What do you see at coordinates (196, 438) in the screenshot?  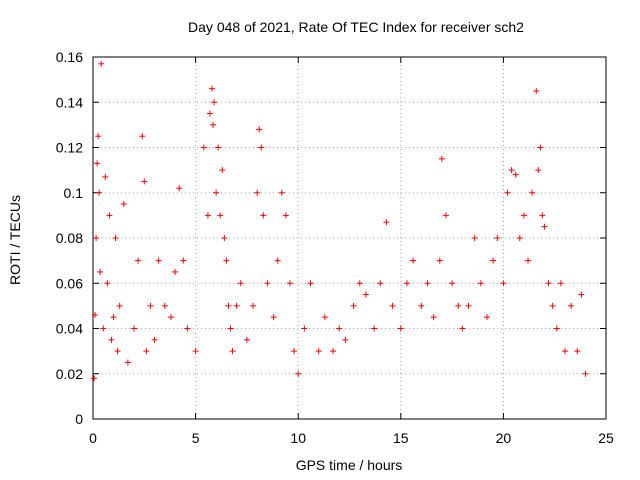 I see `x-tick-label: 5` at bounding box center [196, 438].